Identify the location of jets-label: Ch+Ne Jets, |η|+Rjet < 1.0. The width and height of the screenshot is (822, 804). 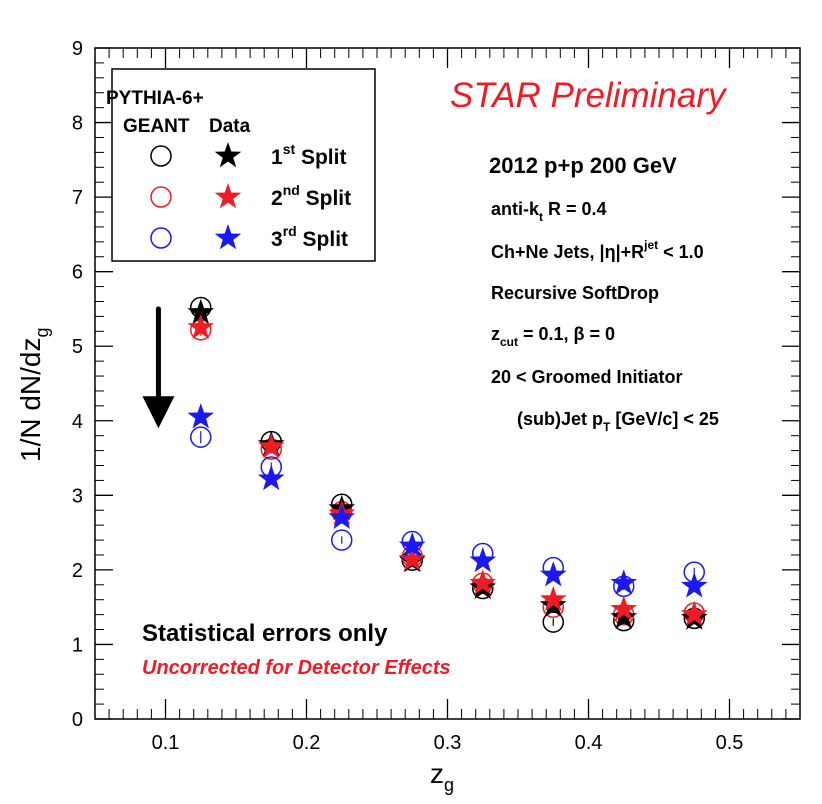
(597, 250).